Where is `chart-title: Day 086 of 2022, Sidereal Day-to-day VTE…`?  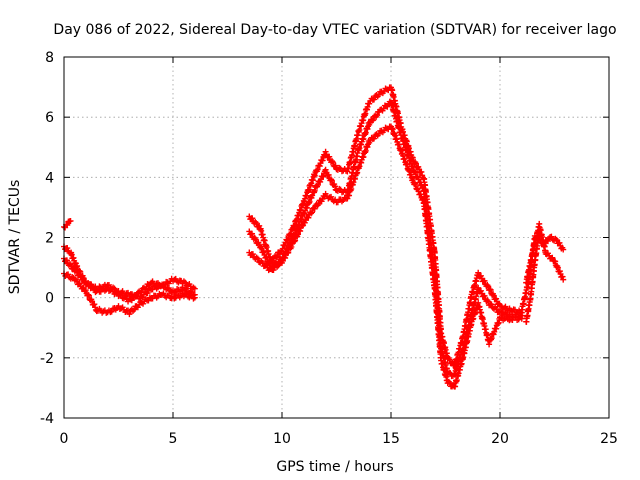
chart-title: Day 086 of 2022, Sidereal Day-to-day VTE… is located at coordinates (334, 30).